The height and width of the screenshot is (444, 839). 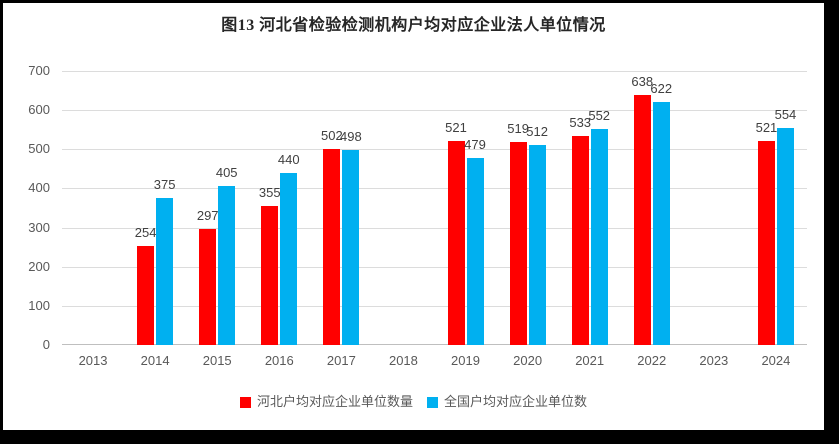 I want to click on x-tick-label-2017: 2017, so click(x=341, y=360).